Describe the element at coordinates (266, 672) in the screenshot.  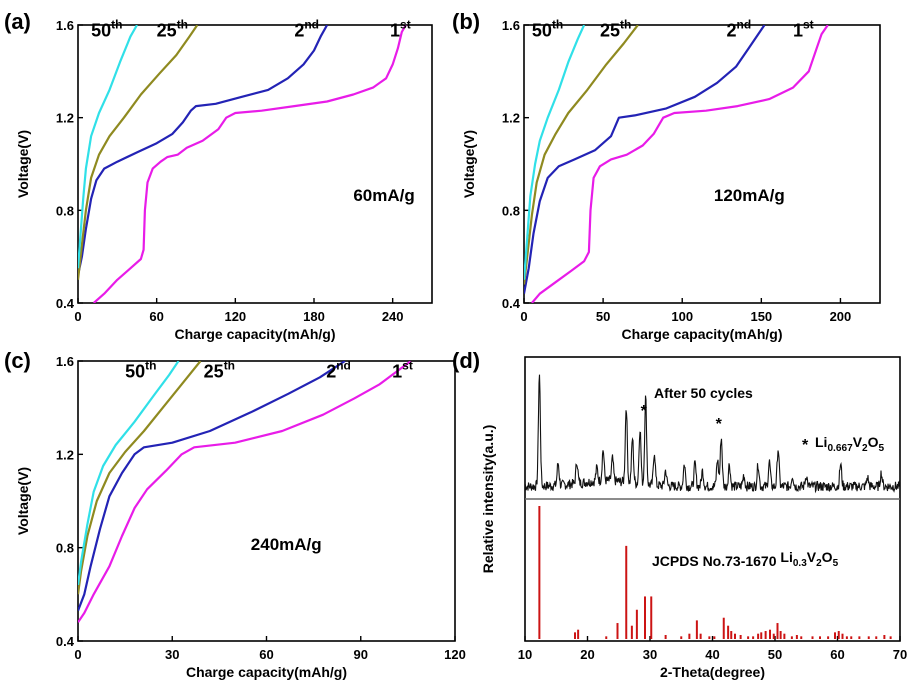
I see `x-axis-title: Charge capacity(mAh/g)` at that location.